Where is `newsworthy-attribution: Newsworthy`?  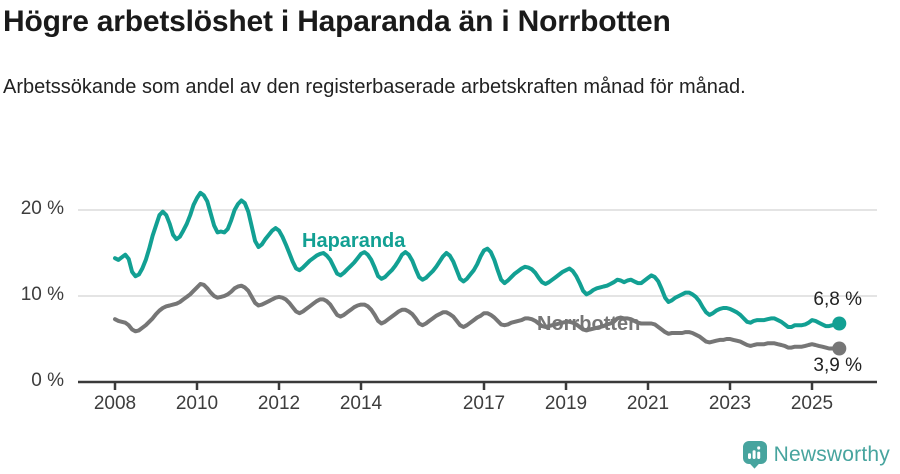
newsworthy-attribution: Newsworthy is located at coordinates (816, 454).